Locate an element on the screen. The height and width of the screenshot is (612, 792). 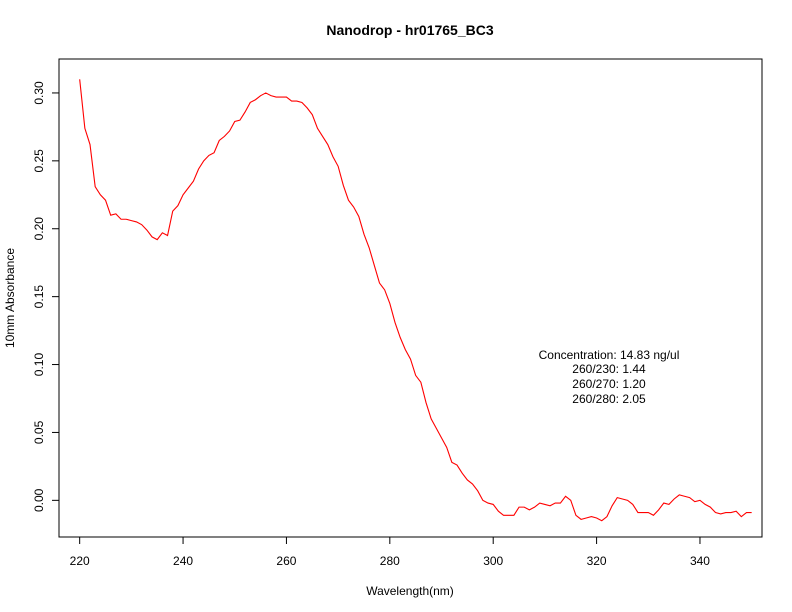
chart-title: Nanodrop - hr01765_BC3 is located at coordinates (409, 30).